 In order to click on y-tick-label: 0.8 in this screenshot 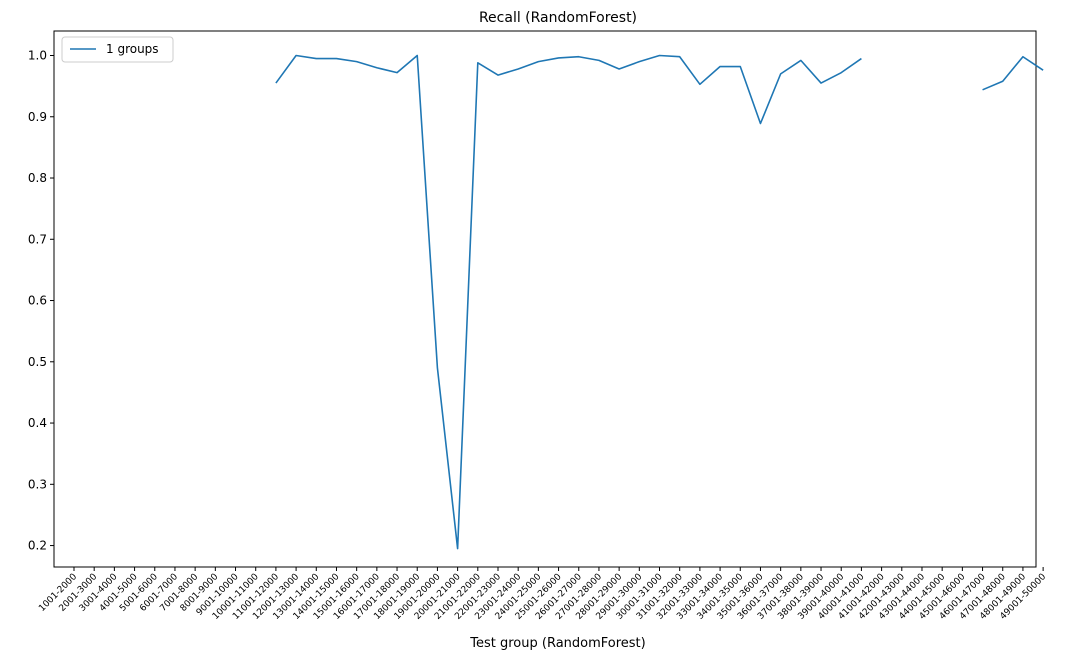, I will do `click(37, 178)`.